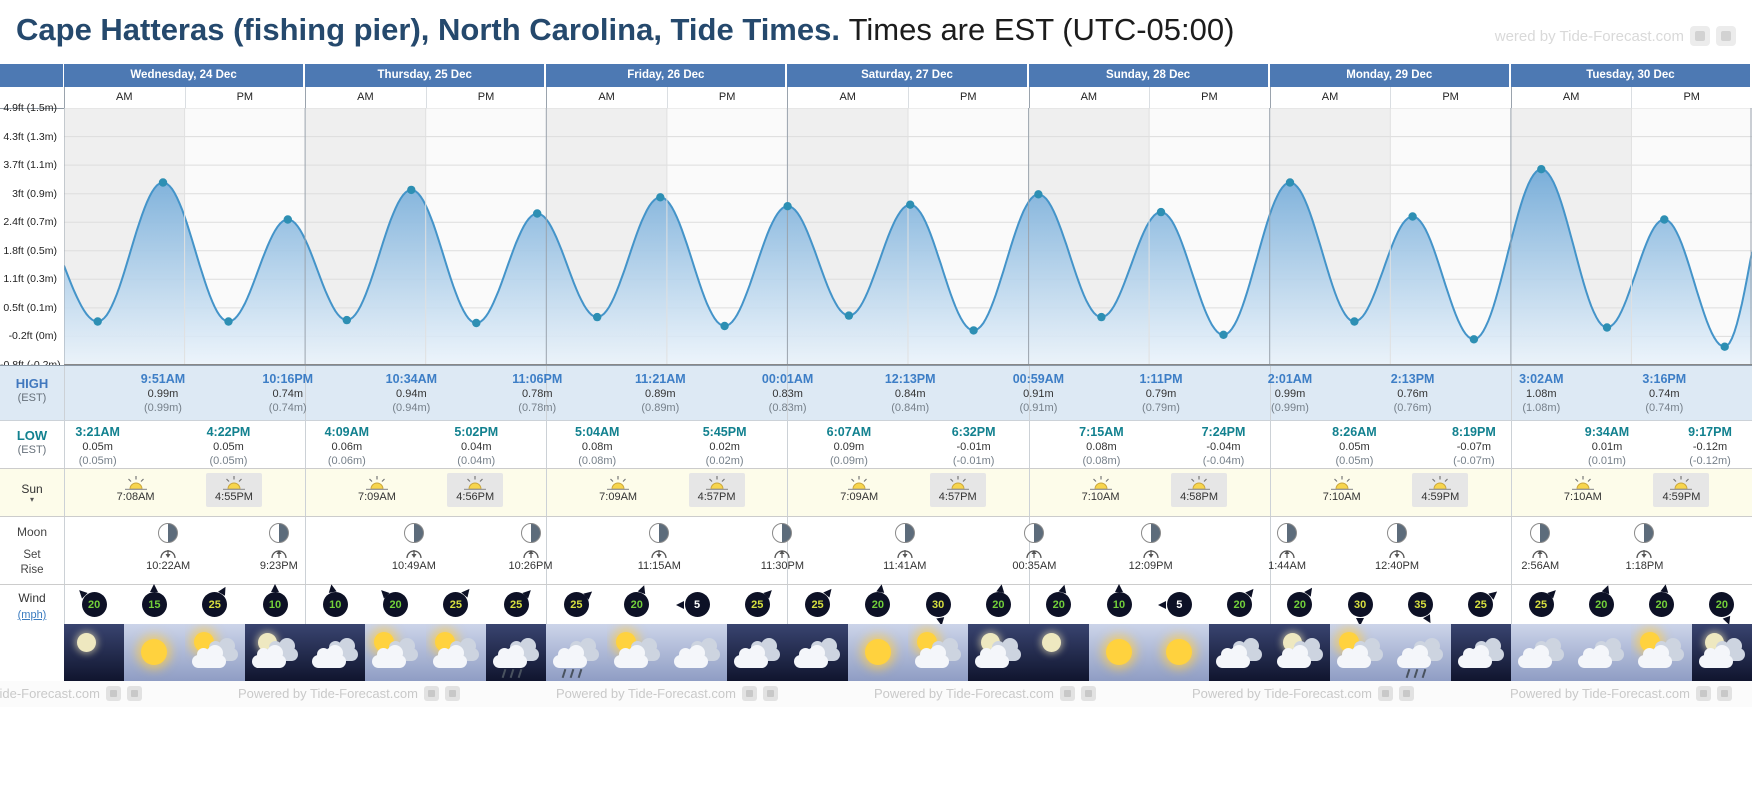 This screenshot has height=787, width=1752. Describe the element at coordinates (716, 497) in the screenshot. I see `sunset-time: 4:57PM` at that location.